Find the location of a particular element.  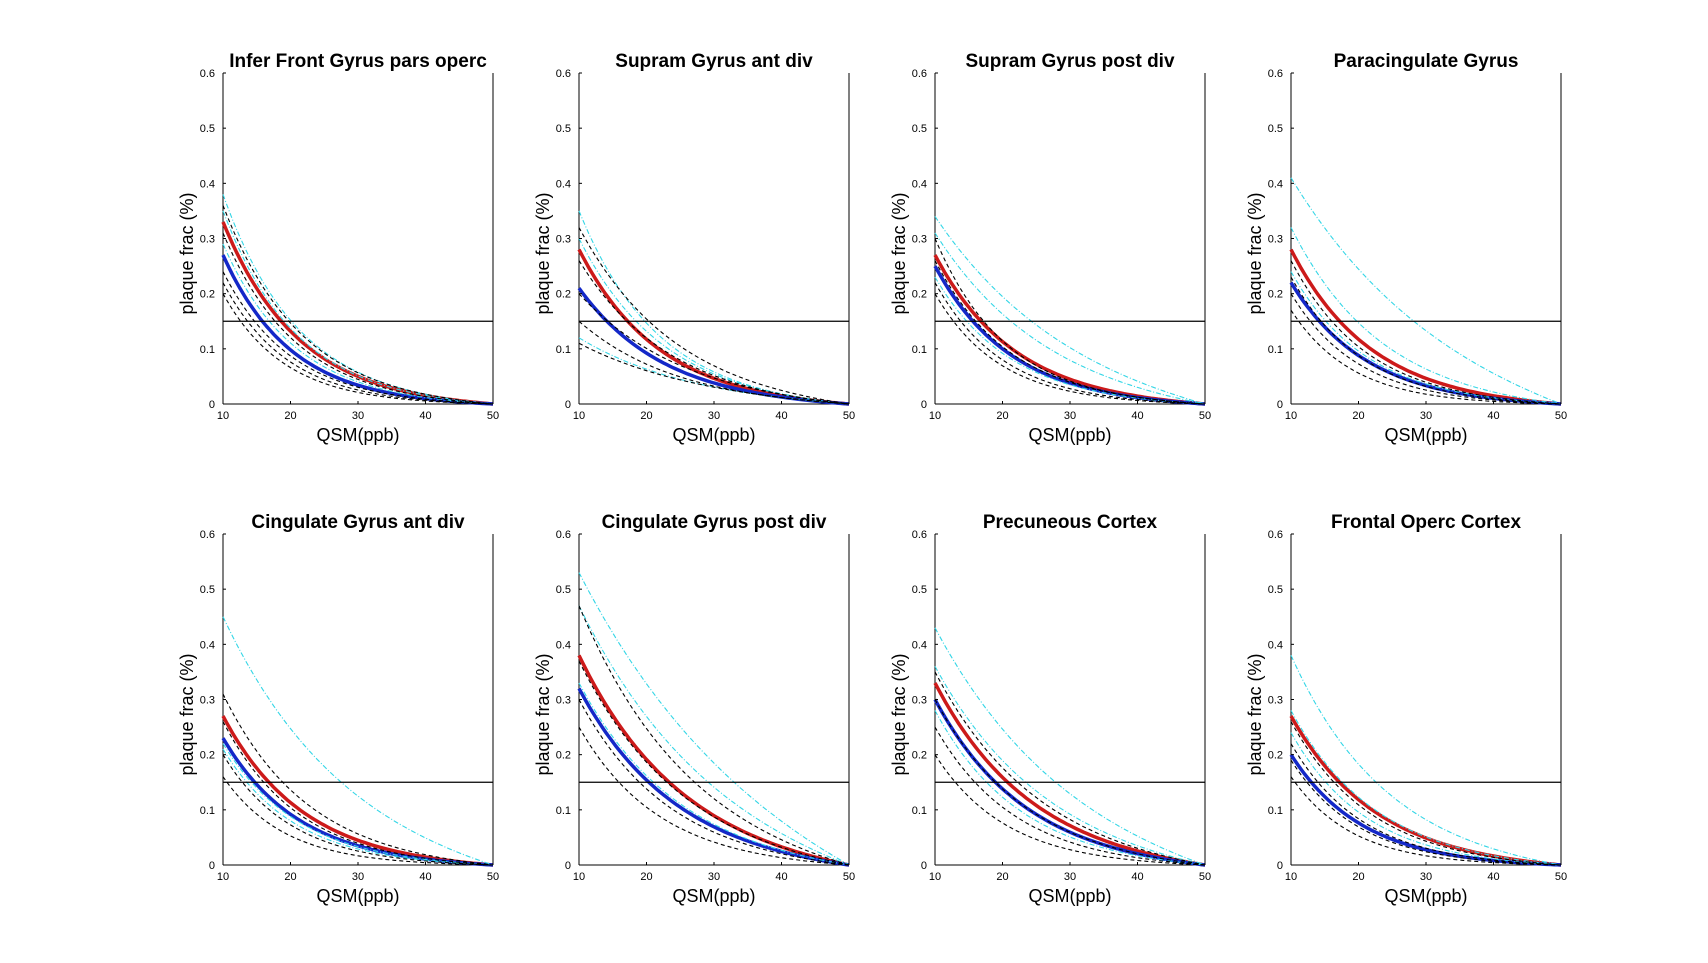

series-blue is located at coordinates (357, 330).